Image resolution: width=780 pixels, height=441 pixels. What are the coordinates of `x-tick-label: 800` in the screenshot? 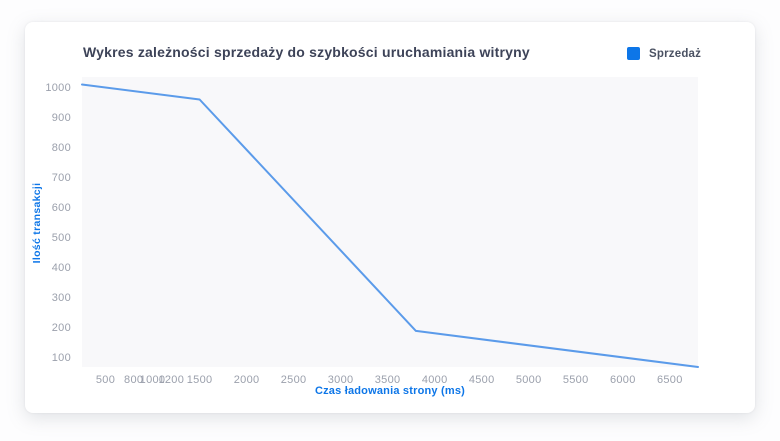 It's located at (134, 380).